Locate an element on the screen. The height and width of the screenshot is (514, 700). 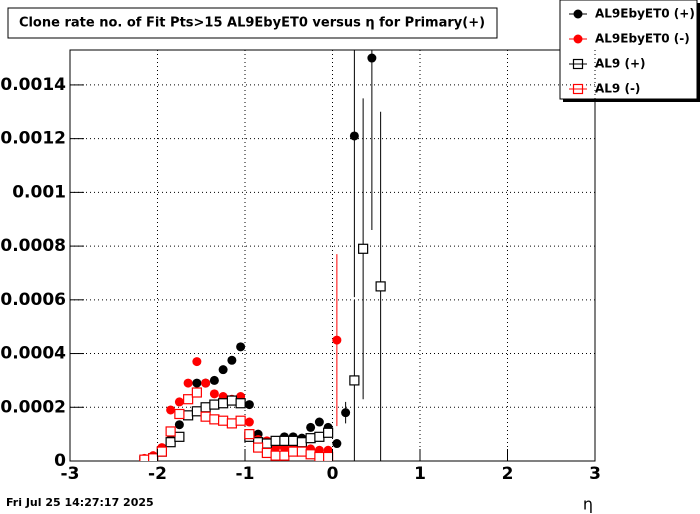
y-tick-label: 0.0014 is located at coordinates (33, 85).